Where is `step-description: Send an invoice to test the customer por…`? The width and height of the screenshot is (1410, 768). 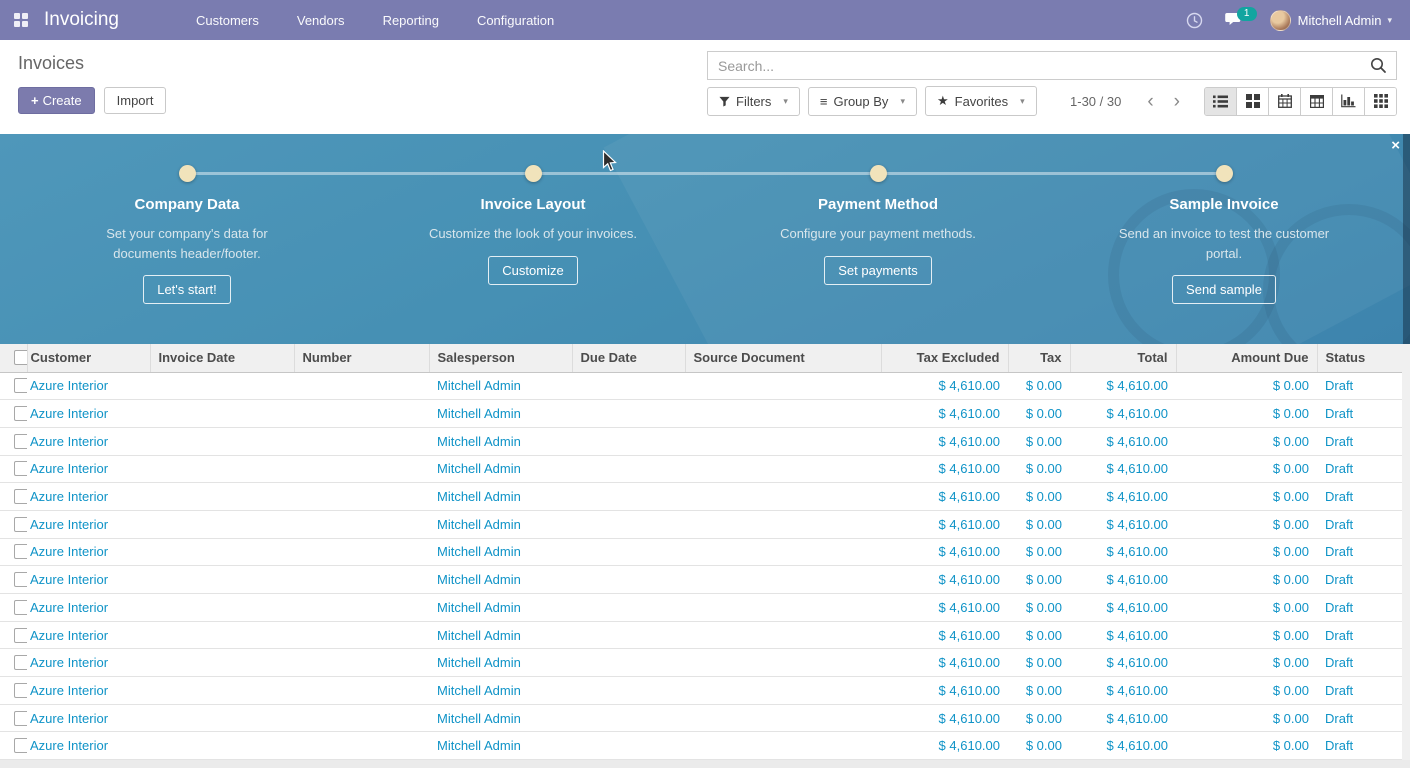 step-description: Send an invoice to test the customer por… is located at coordinates (1224, 243).